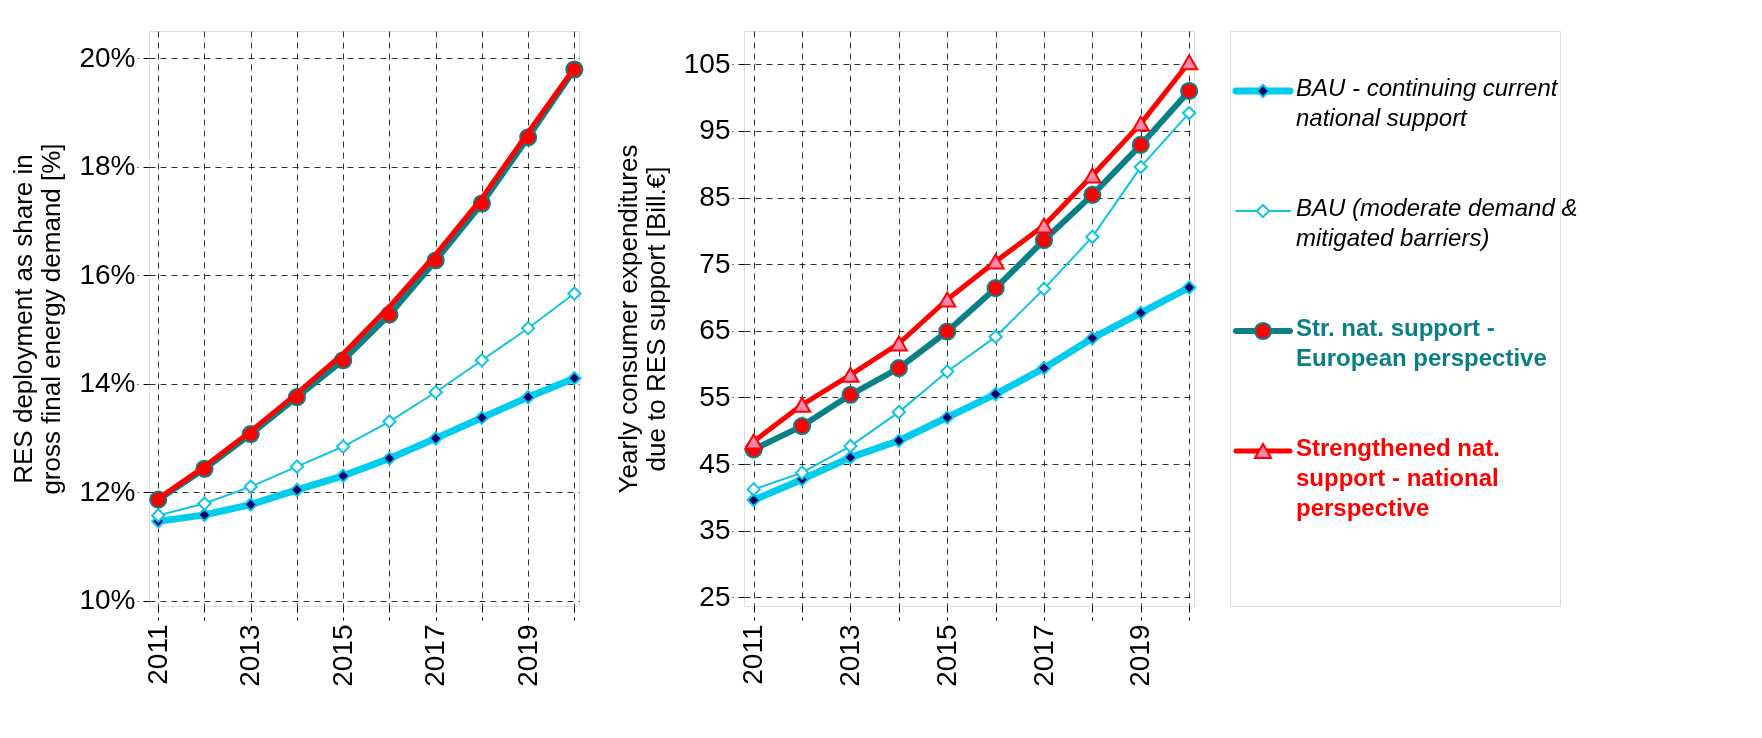  What do you see at coordinates (715, 463) in the screenshot?
I see `y-tick-label: 45` at bounding box center [715, 463].